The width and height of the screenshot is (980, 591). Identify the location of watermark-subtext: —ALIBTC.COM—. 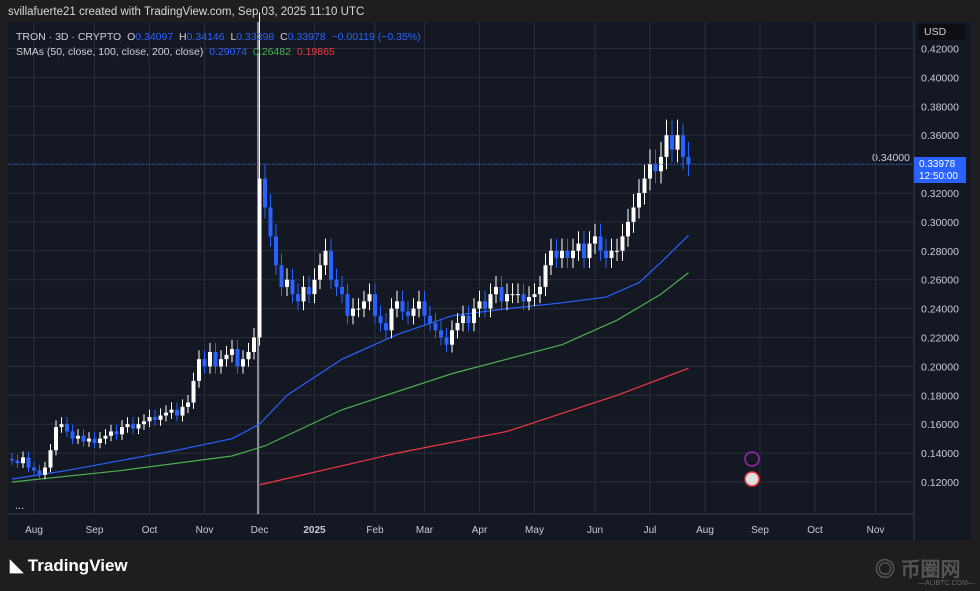
(946, 583).